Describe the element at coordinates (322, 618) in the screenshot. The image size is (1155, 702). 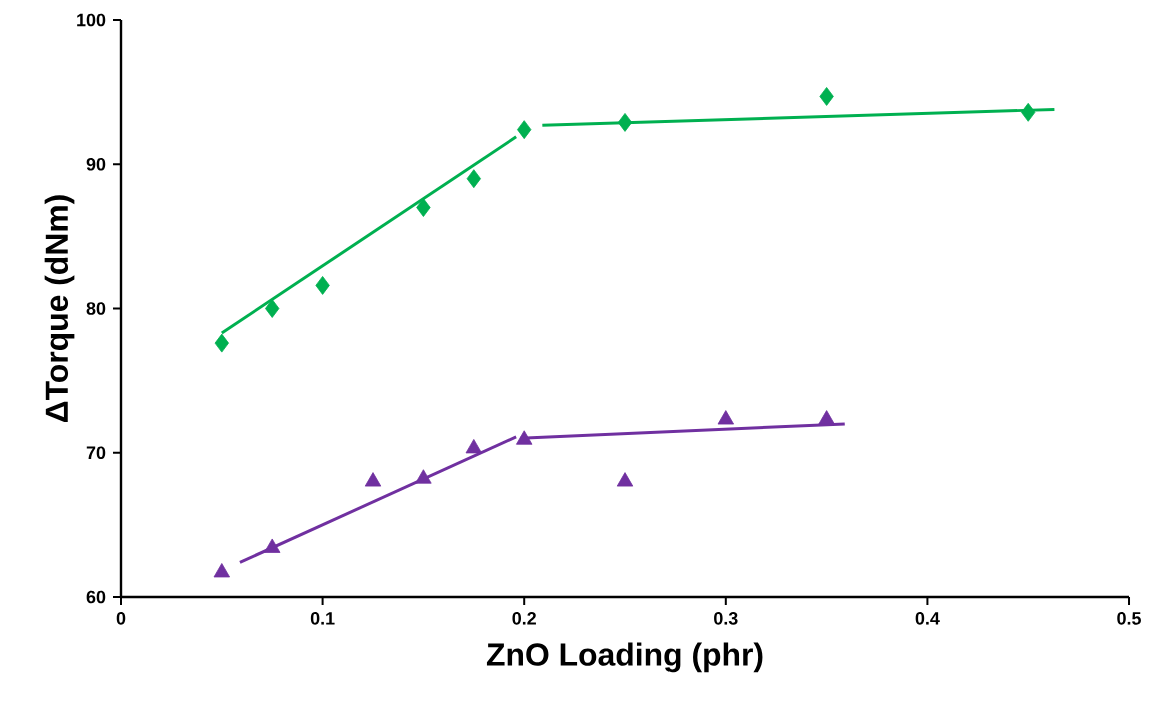
I see `x-tick-label: 0.1` at that location.